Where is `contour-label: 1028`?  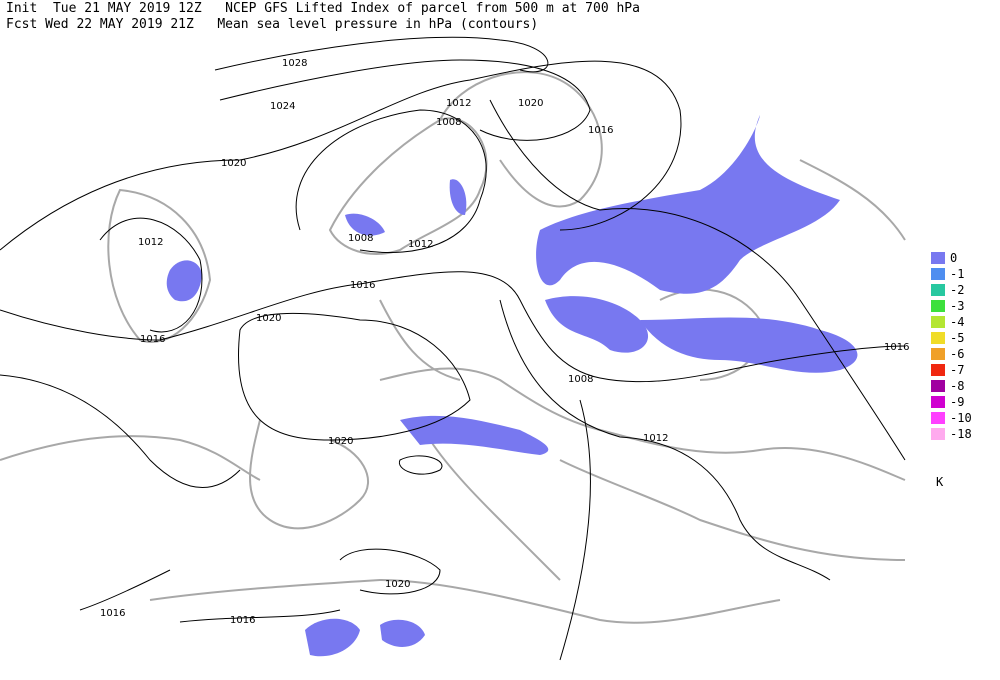 contour-label: 1028 is located at coordinates (294, 63).